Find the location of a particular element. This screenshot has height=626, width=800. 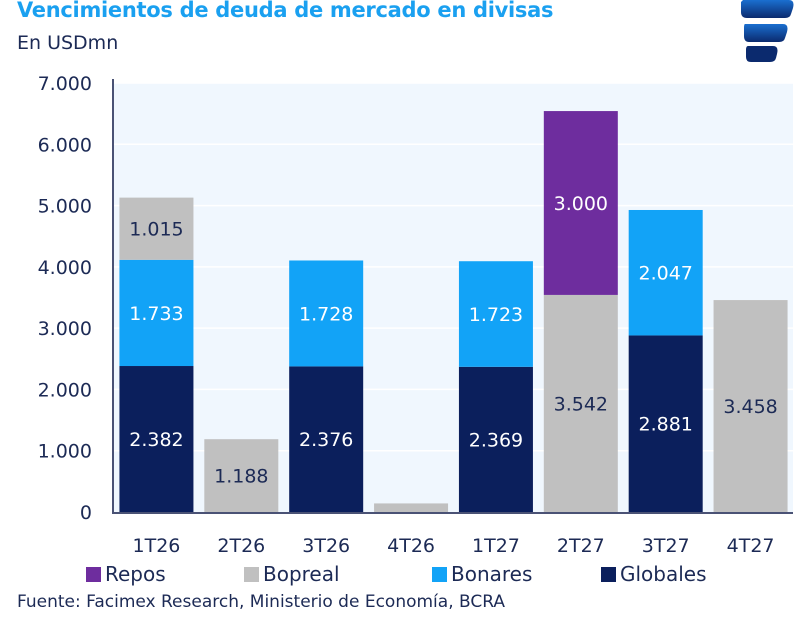

data-label: 1.188 is located at coordinates (241, 477).